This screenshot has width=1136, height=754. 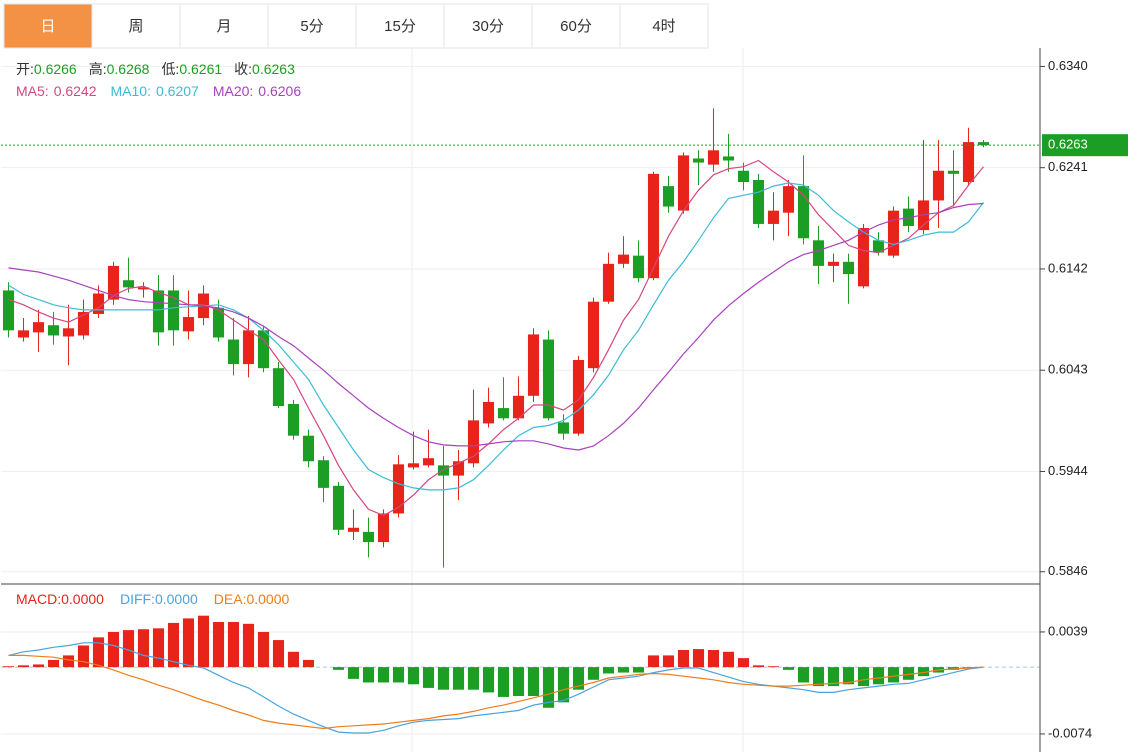 I want to click on y-tick-label: 0.6142, so click(x=1068, y=267).